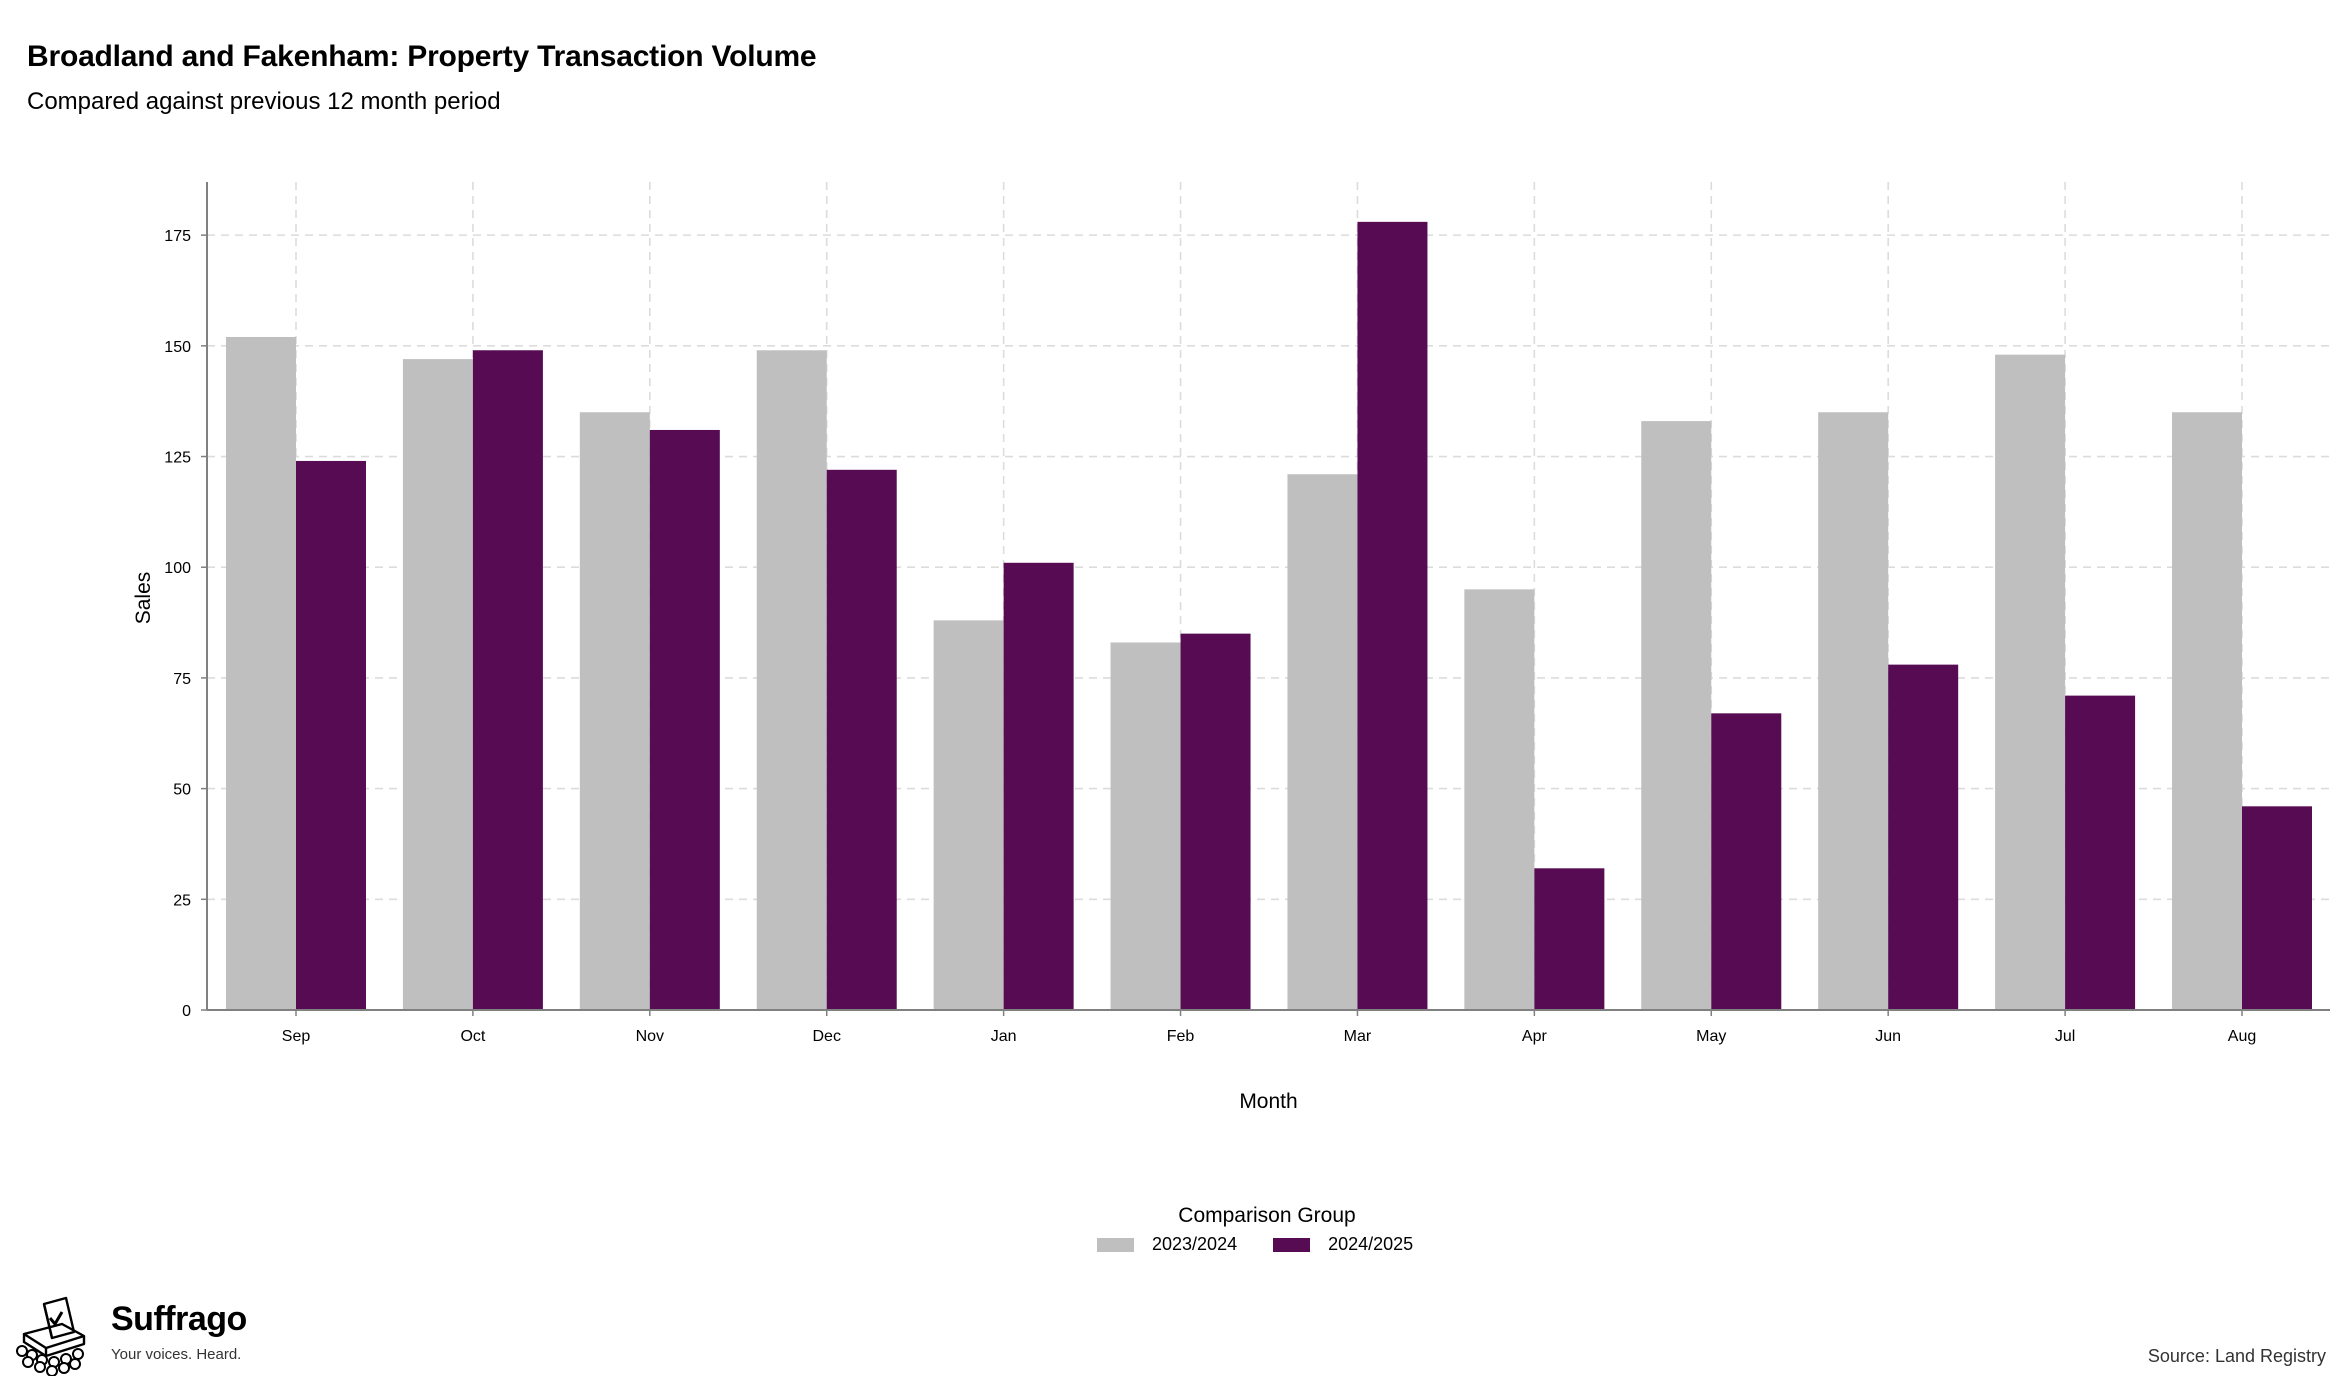 This screenshot has width=2334, height=1388. I want to click on legend-item-2023-2024: 2023/2024, so click(1167, 1244).